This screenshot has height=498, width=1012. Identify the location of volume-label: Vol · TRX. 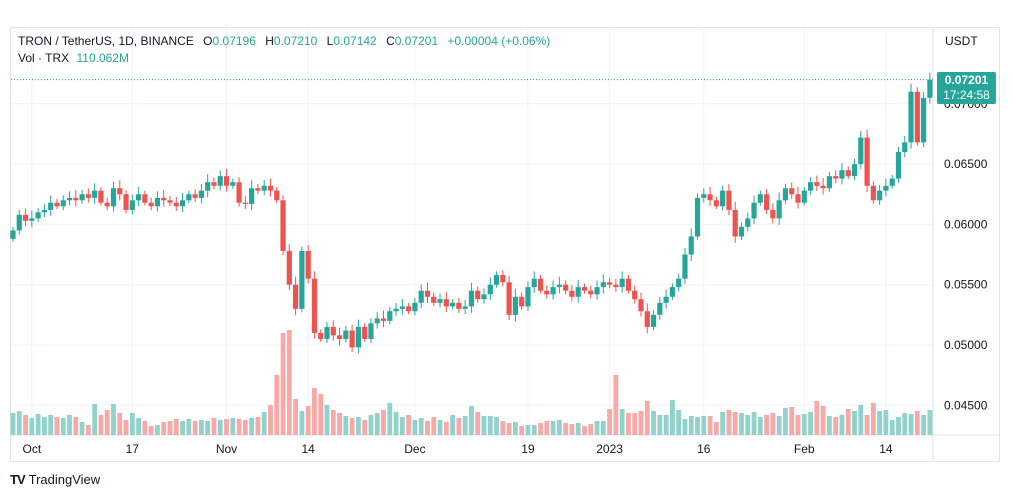
(44, 58).